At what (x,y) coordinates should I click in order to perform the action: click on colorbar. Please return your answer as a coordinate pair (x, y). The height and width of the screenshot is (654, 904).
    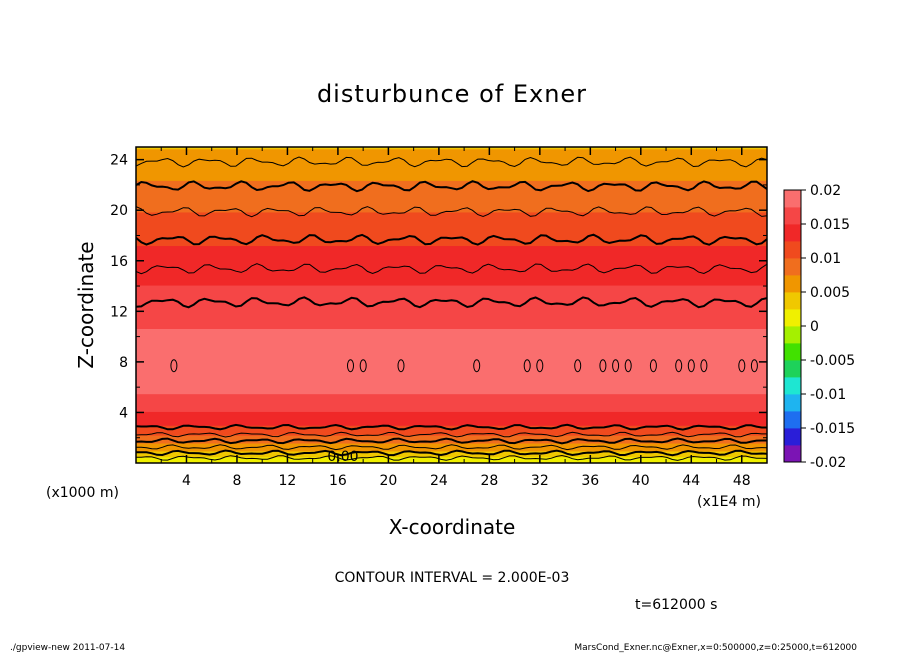
    Looking at the image, I should click on (792, 326).